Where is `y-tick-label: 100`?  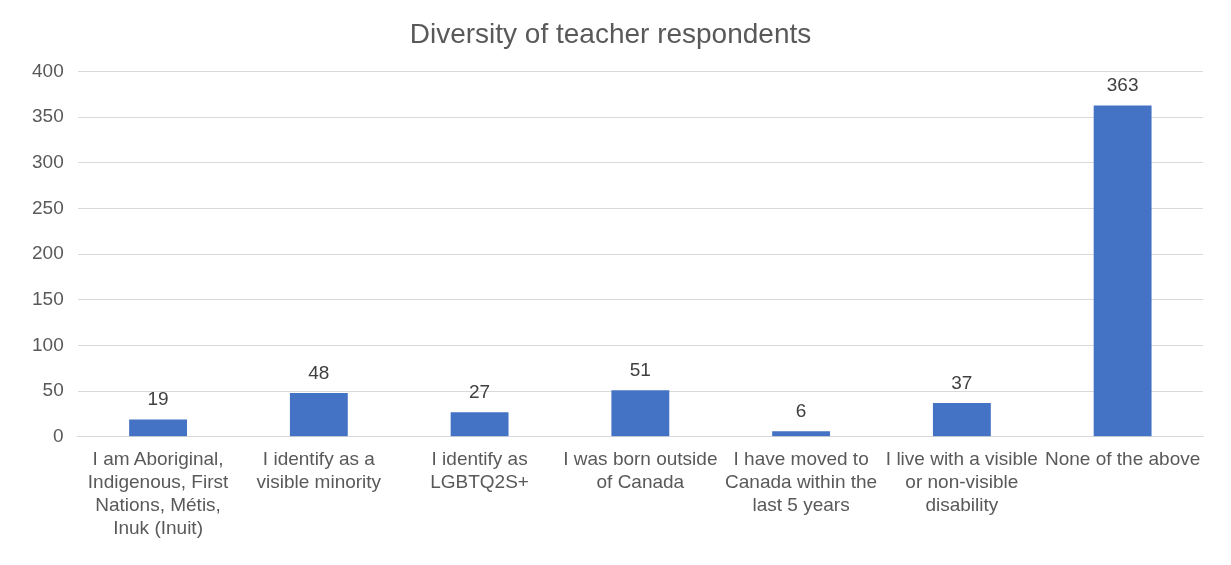 y-tick-label: 100 is located at coordinates (48, 344).